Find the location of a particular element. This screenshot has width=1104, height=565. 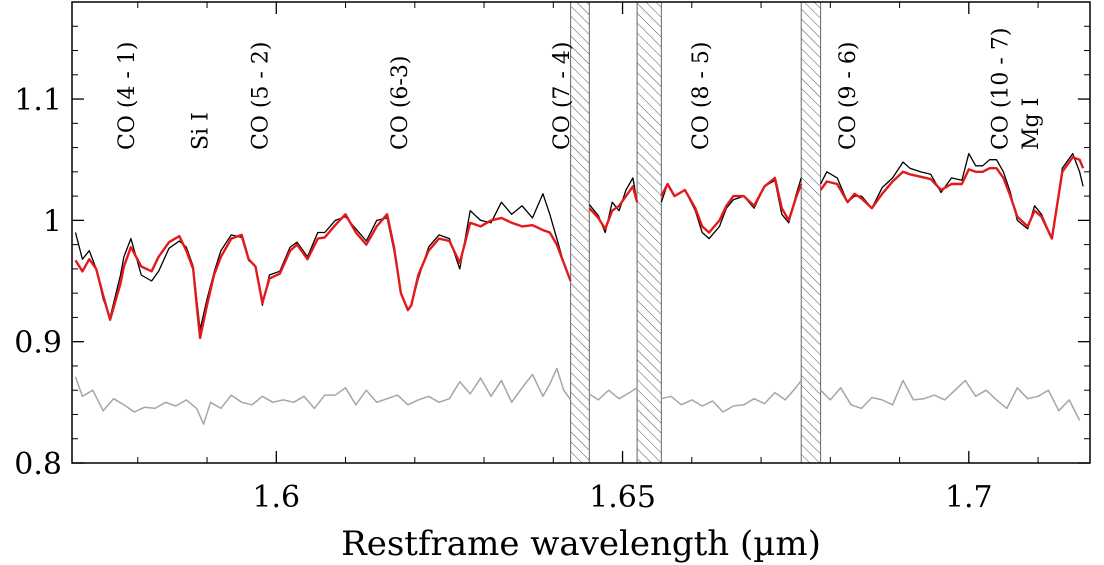

y-tick-label: 1.1 is located at coordinates (38, 100).